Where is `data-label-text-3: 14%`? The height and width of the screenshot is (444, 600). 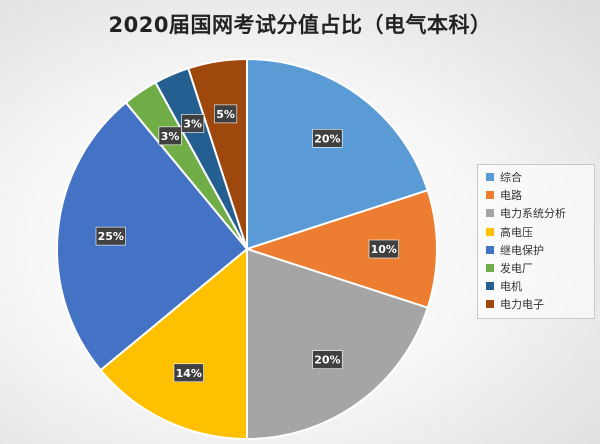
data-label-text-3: 14% is located at coordinates (189, 373).